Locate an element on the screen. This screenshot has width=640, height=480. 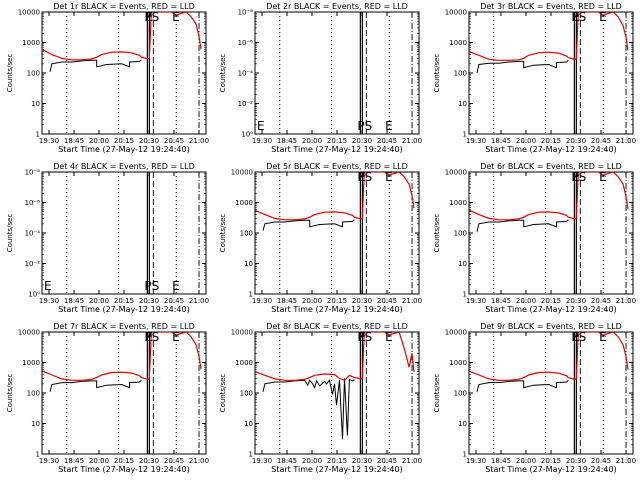
y-tick-label: 10⁻⁶ is located at coordinates (246, 43).